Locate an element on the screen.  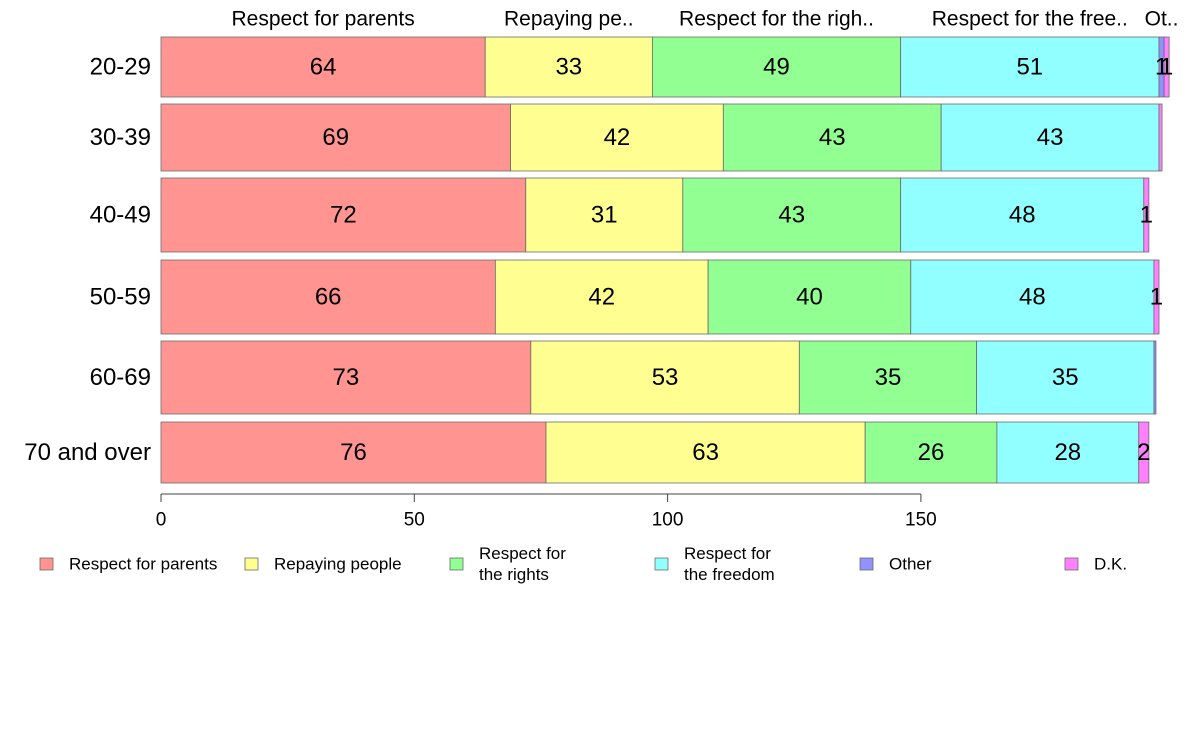
data-label: 73 is located at coordinates (346, 377).